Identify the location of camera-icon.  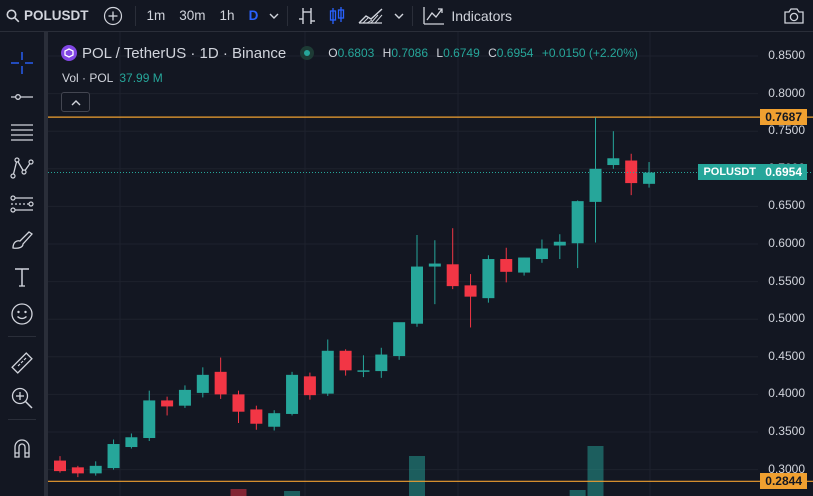
(794, 15).